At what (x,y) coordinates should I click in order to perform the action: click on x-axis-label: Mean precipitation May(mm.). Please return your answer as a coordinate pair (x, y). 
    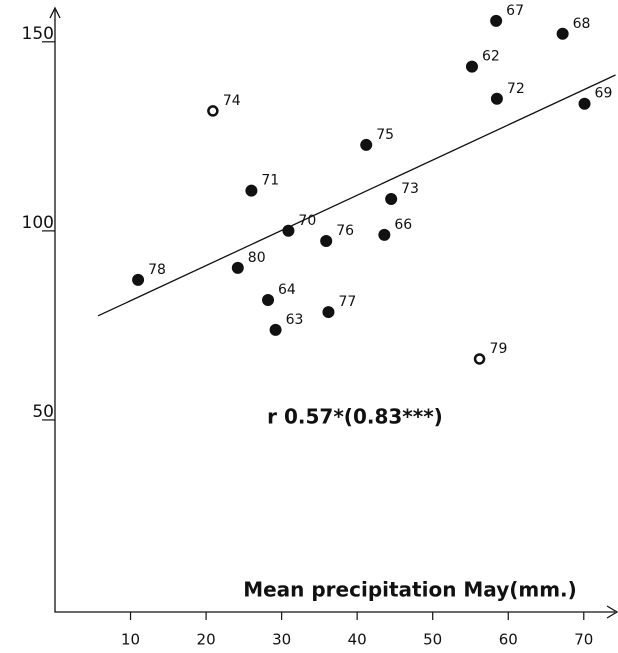
    Looking at the image, I should click on (410, 590).